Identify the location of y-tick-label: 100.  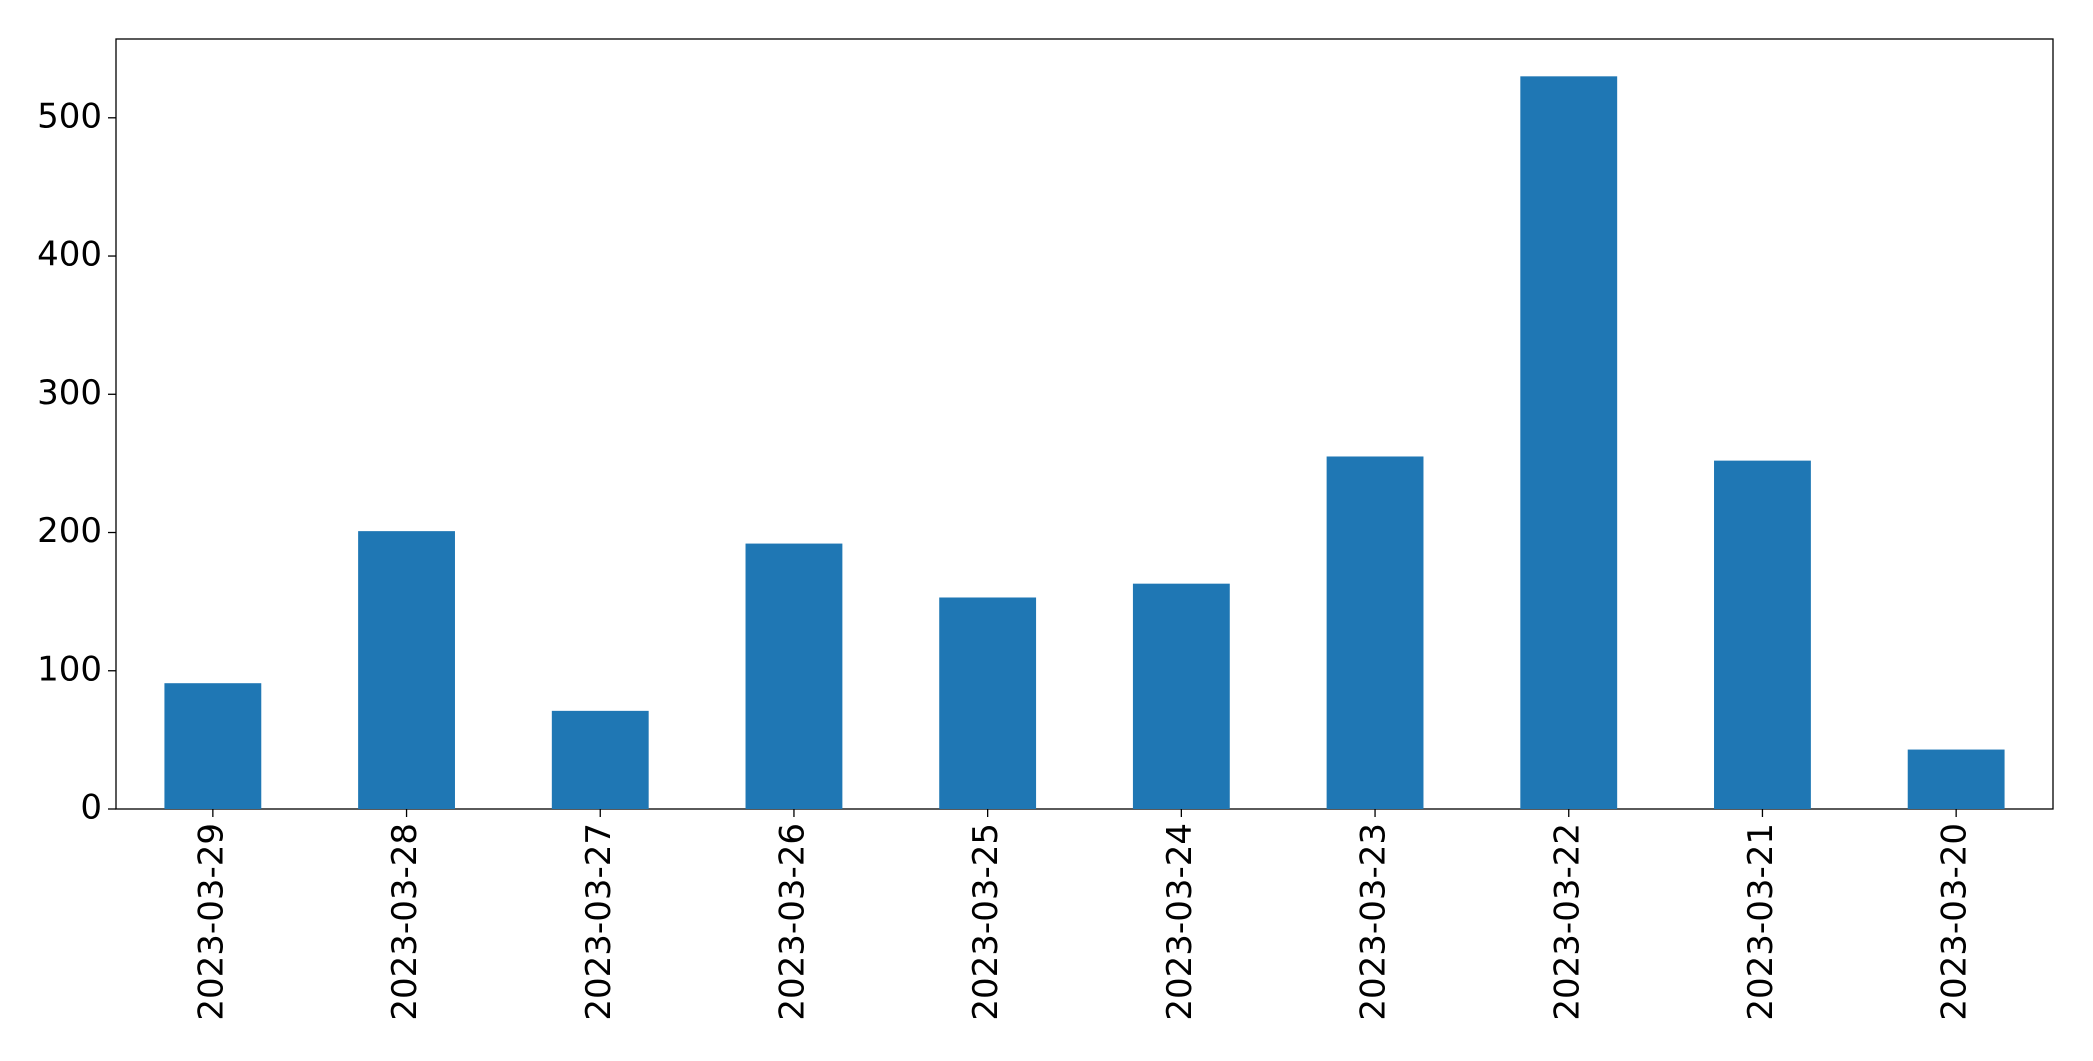
(69, 669).